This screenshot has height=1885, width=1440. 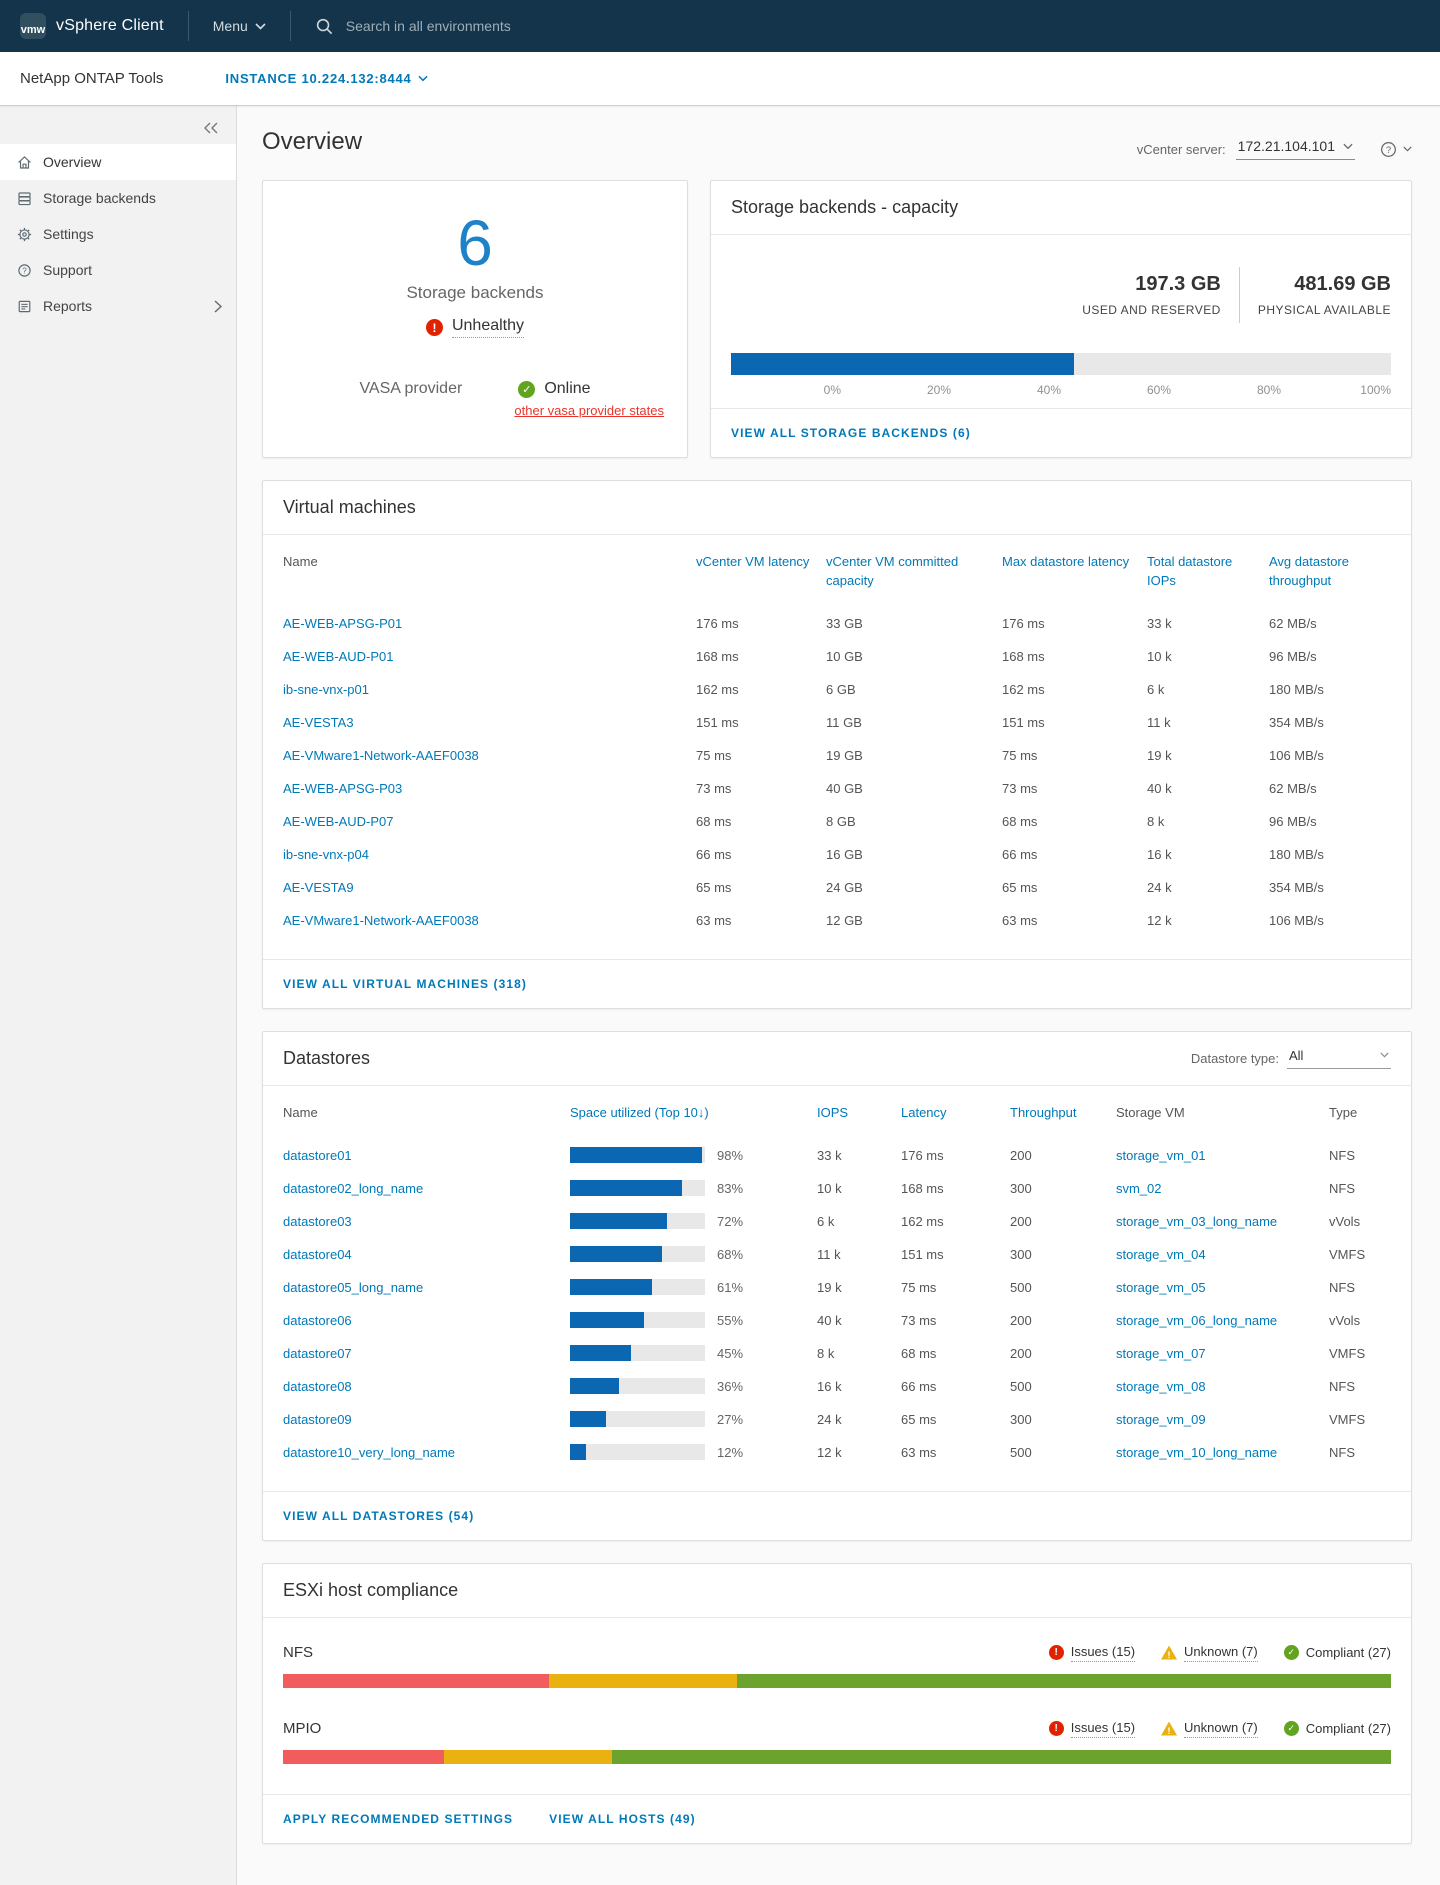 What do you see at coordinates (1158, 390) in the screenshot?
I see `scale-tick-label: 60%` at bounding box center [1158, 390].